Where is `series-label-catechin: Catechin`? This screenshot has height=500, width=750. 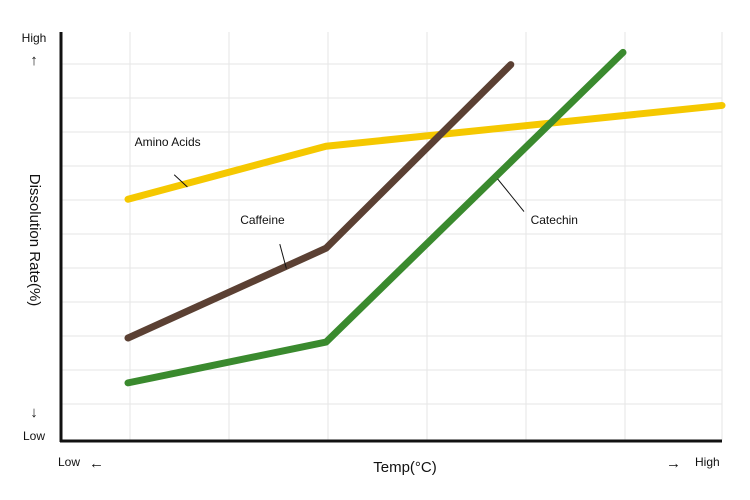 series-label-catechin: Catechin is located at coordinates (554, 220).